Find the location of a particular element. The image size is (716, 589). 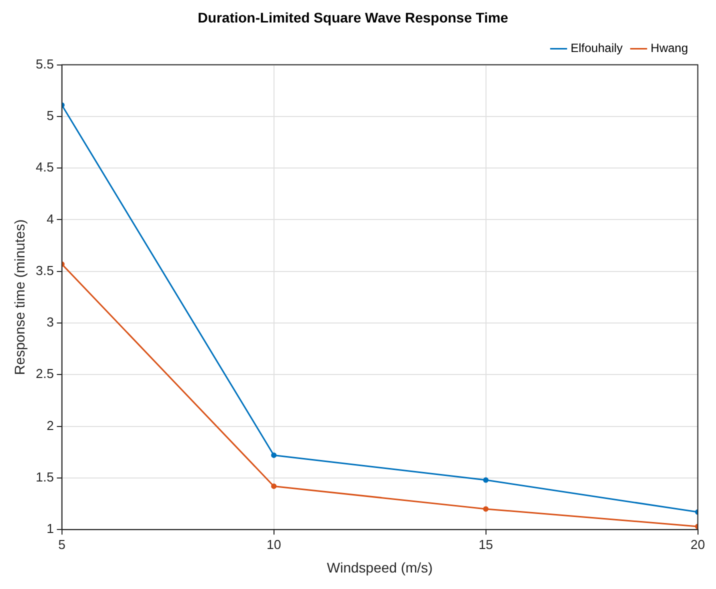

legend-label: Elfouhaily is located at coordinates (596, 48).